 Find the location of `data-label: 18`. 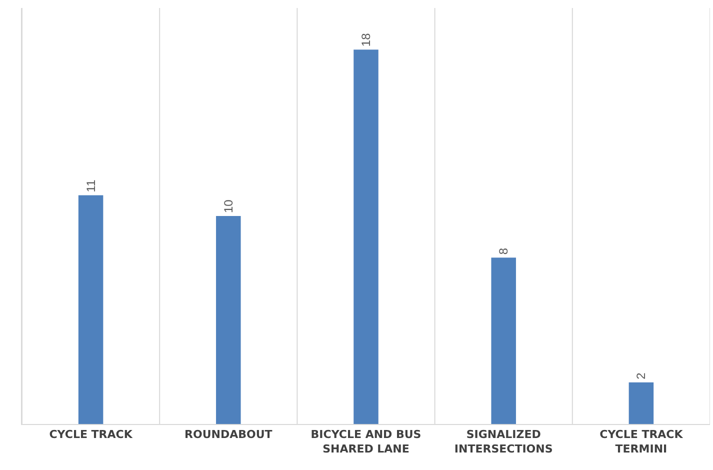

data-label: 18 is located at coordinates (366, 39).